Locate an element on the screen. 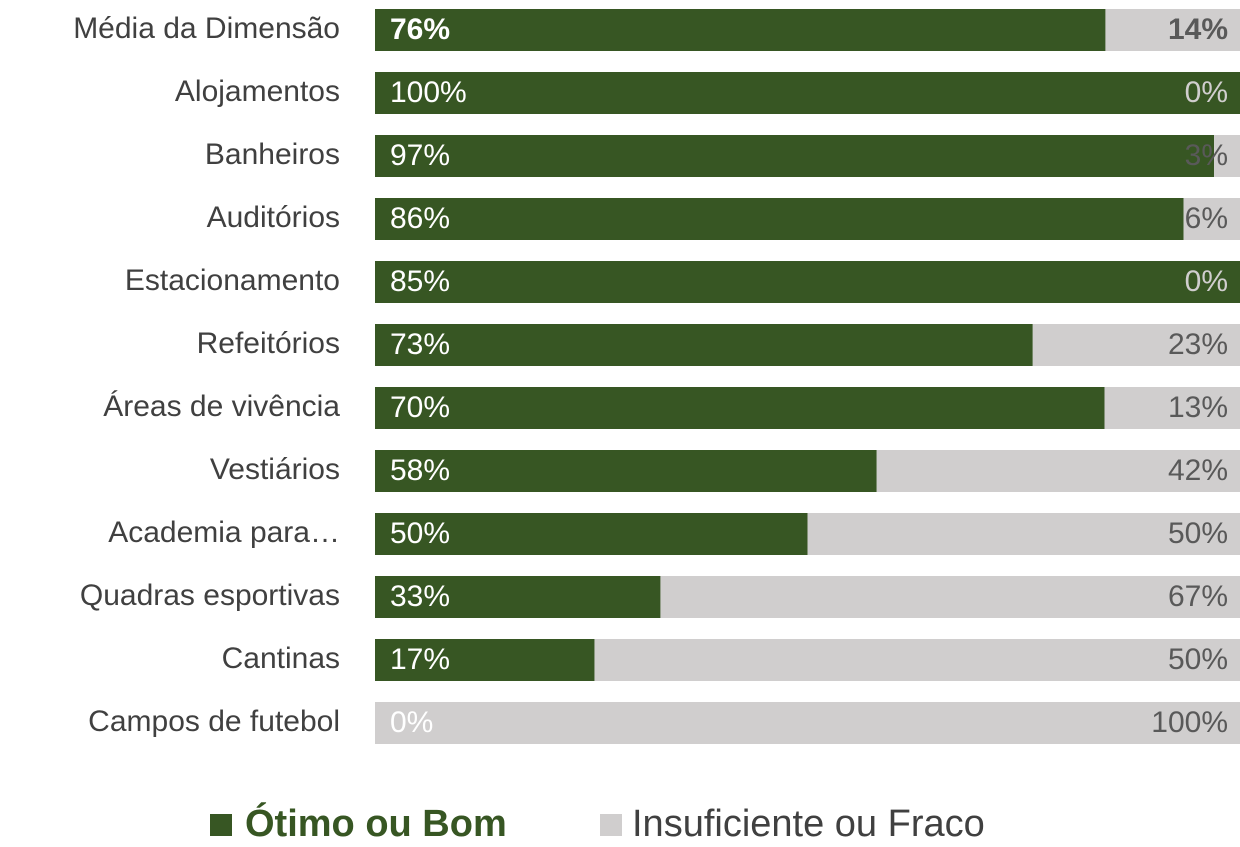 This screenshot has width=1240, height=847. value-label: 14% is located at coordinates (1198, 29).